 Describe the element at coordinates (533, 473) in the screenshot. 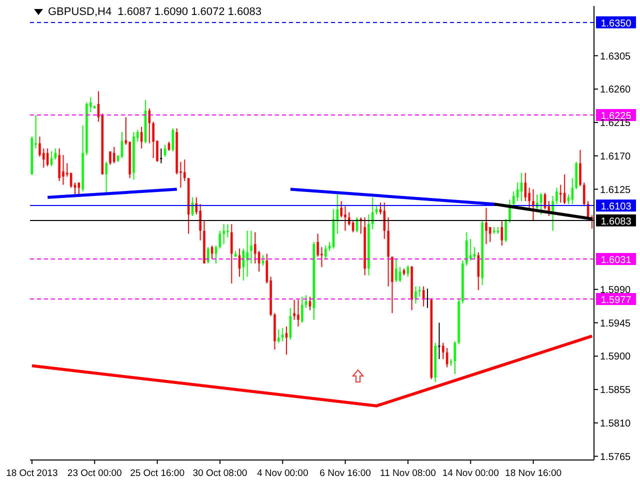

I see `x-tick-label: 18 Nov 16:00` at that location.